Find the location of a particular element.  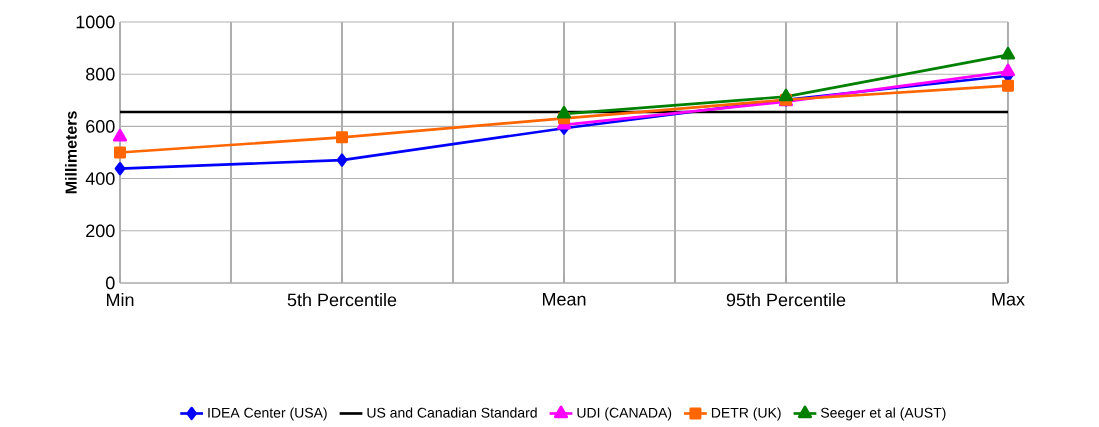

y-tick-label: 1000 is located at coordinates (95, 22).